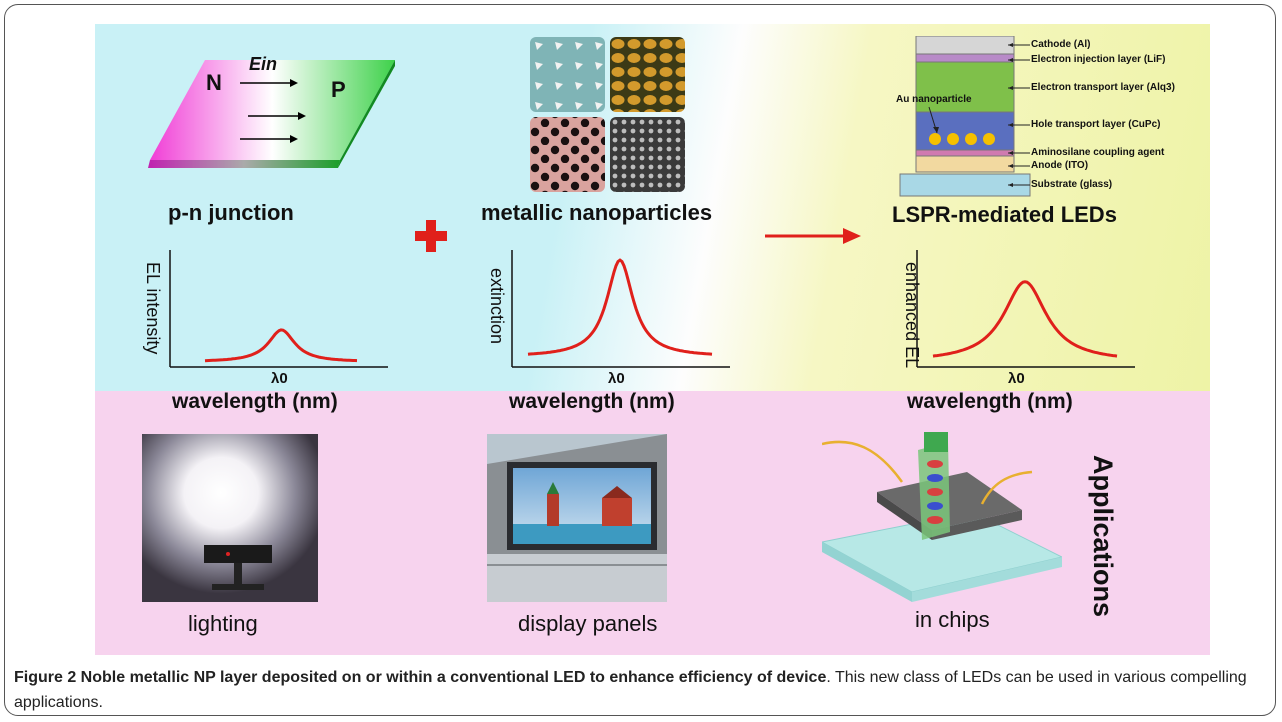  I want to click on chip-diagram, so click(942, 517).